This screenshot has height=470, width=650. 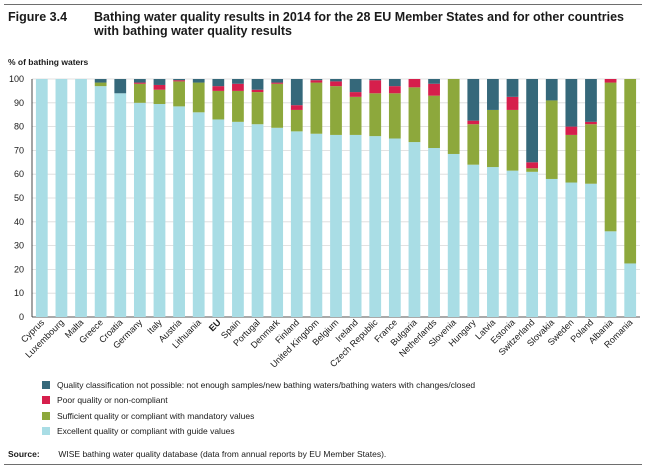 What do you see at coordinates (323, 464) in the screenshot?
I see `bottom-rule` at bounding box center [323, 464].